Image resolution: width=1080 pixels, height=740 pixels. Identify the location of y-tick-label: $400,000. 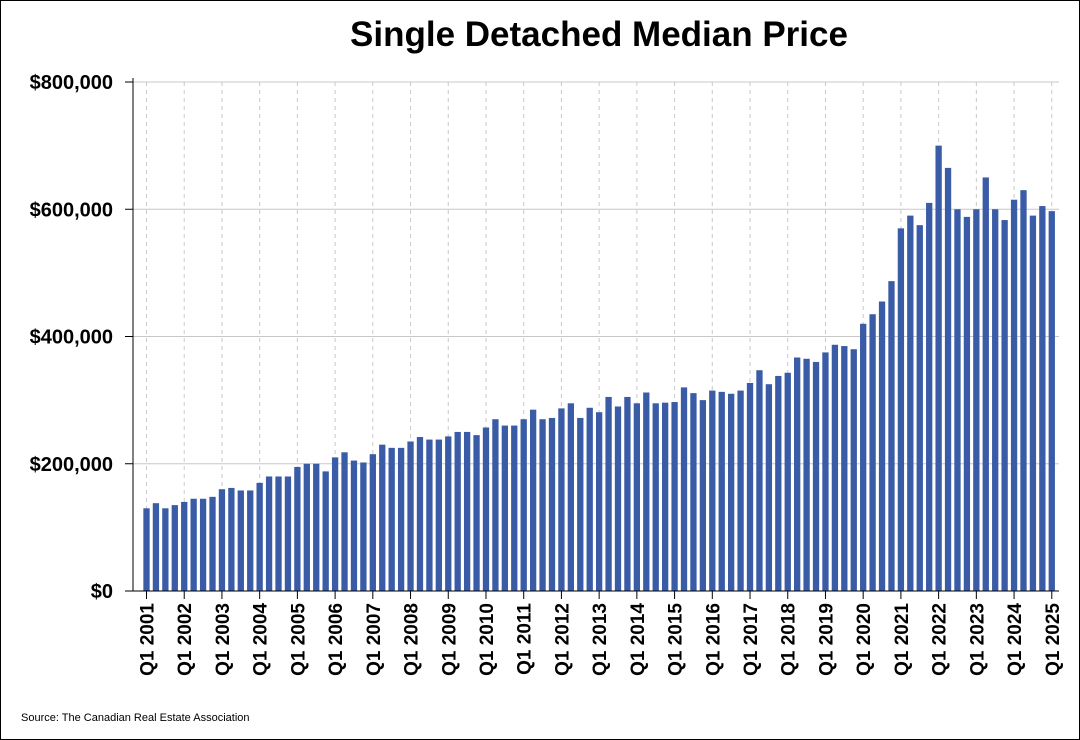
(71, 338).